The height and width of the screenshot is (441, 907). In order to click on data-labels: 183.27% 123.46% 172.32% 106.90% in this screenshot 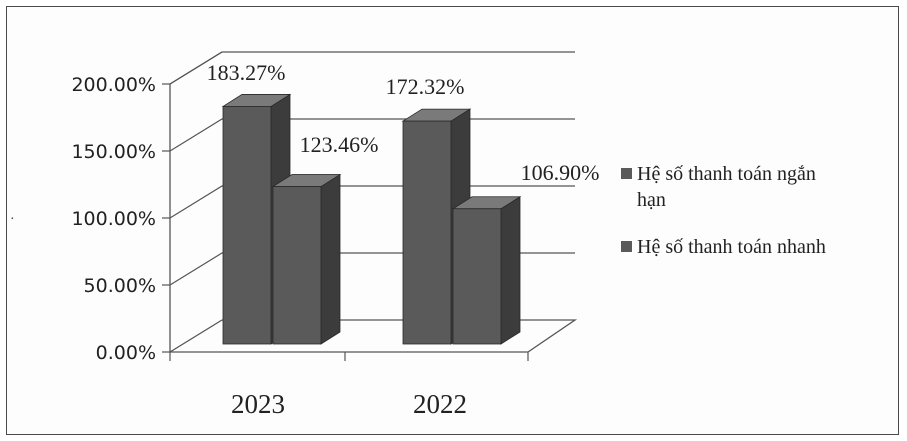, I will do `click(403, 122)`.